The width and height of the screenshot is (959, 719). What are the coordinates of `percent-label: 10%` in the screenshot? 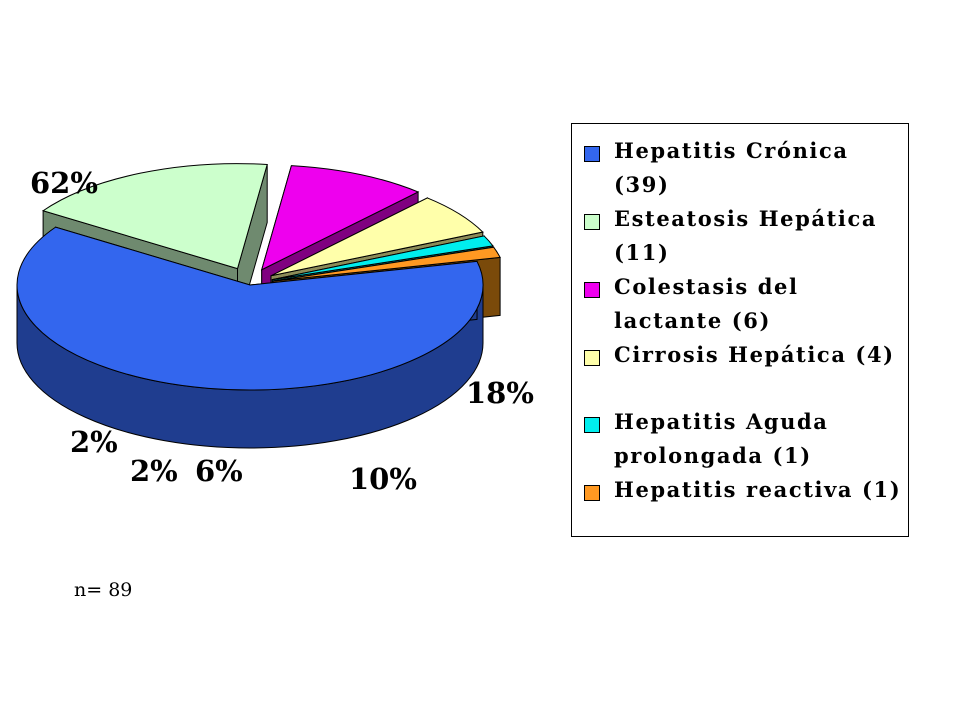 It's located at (383, 479).